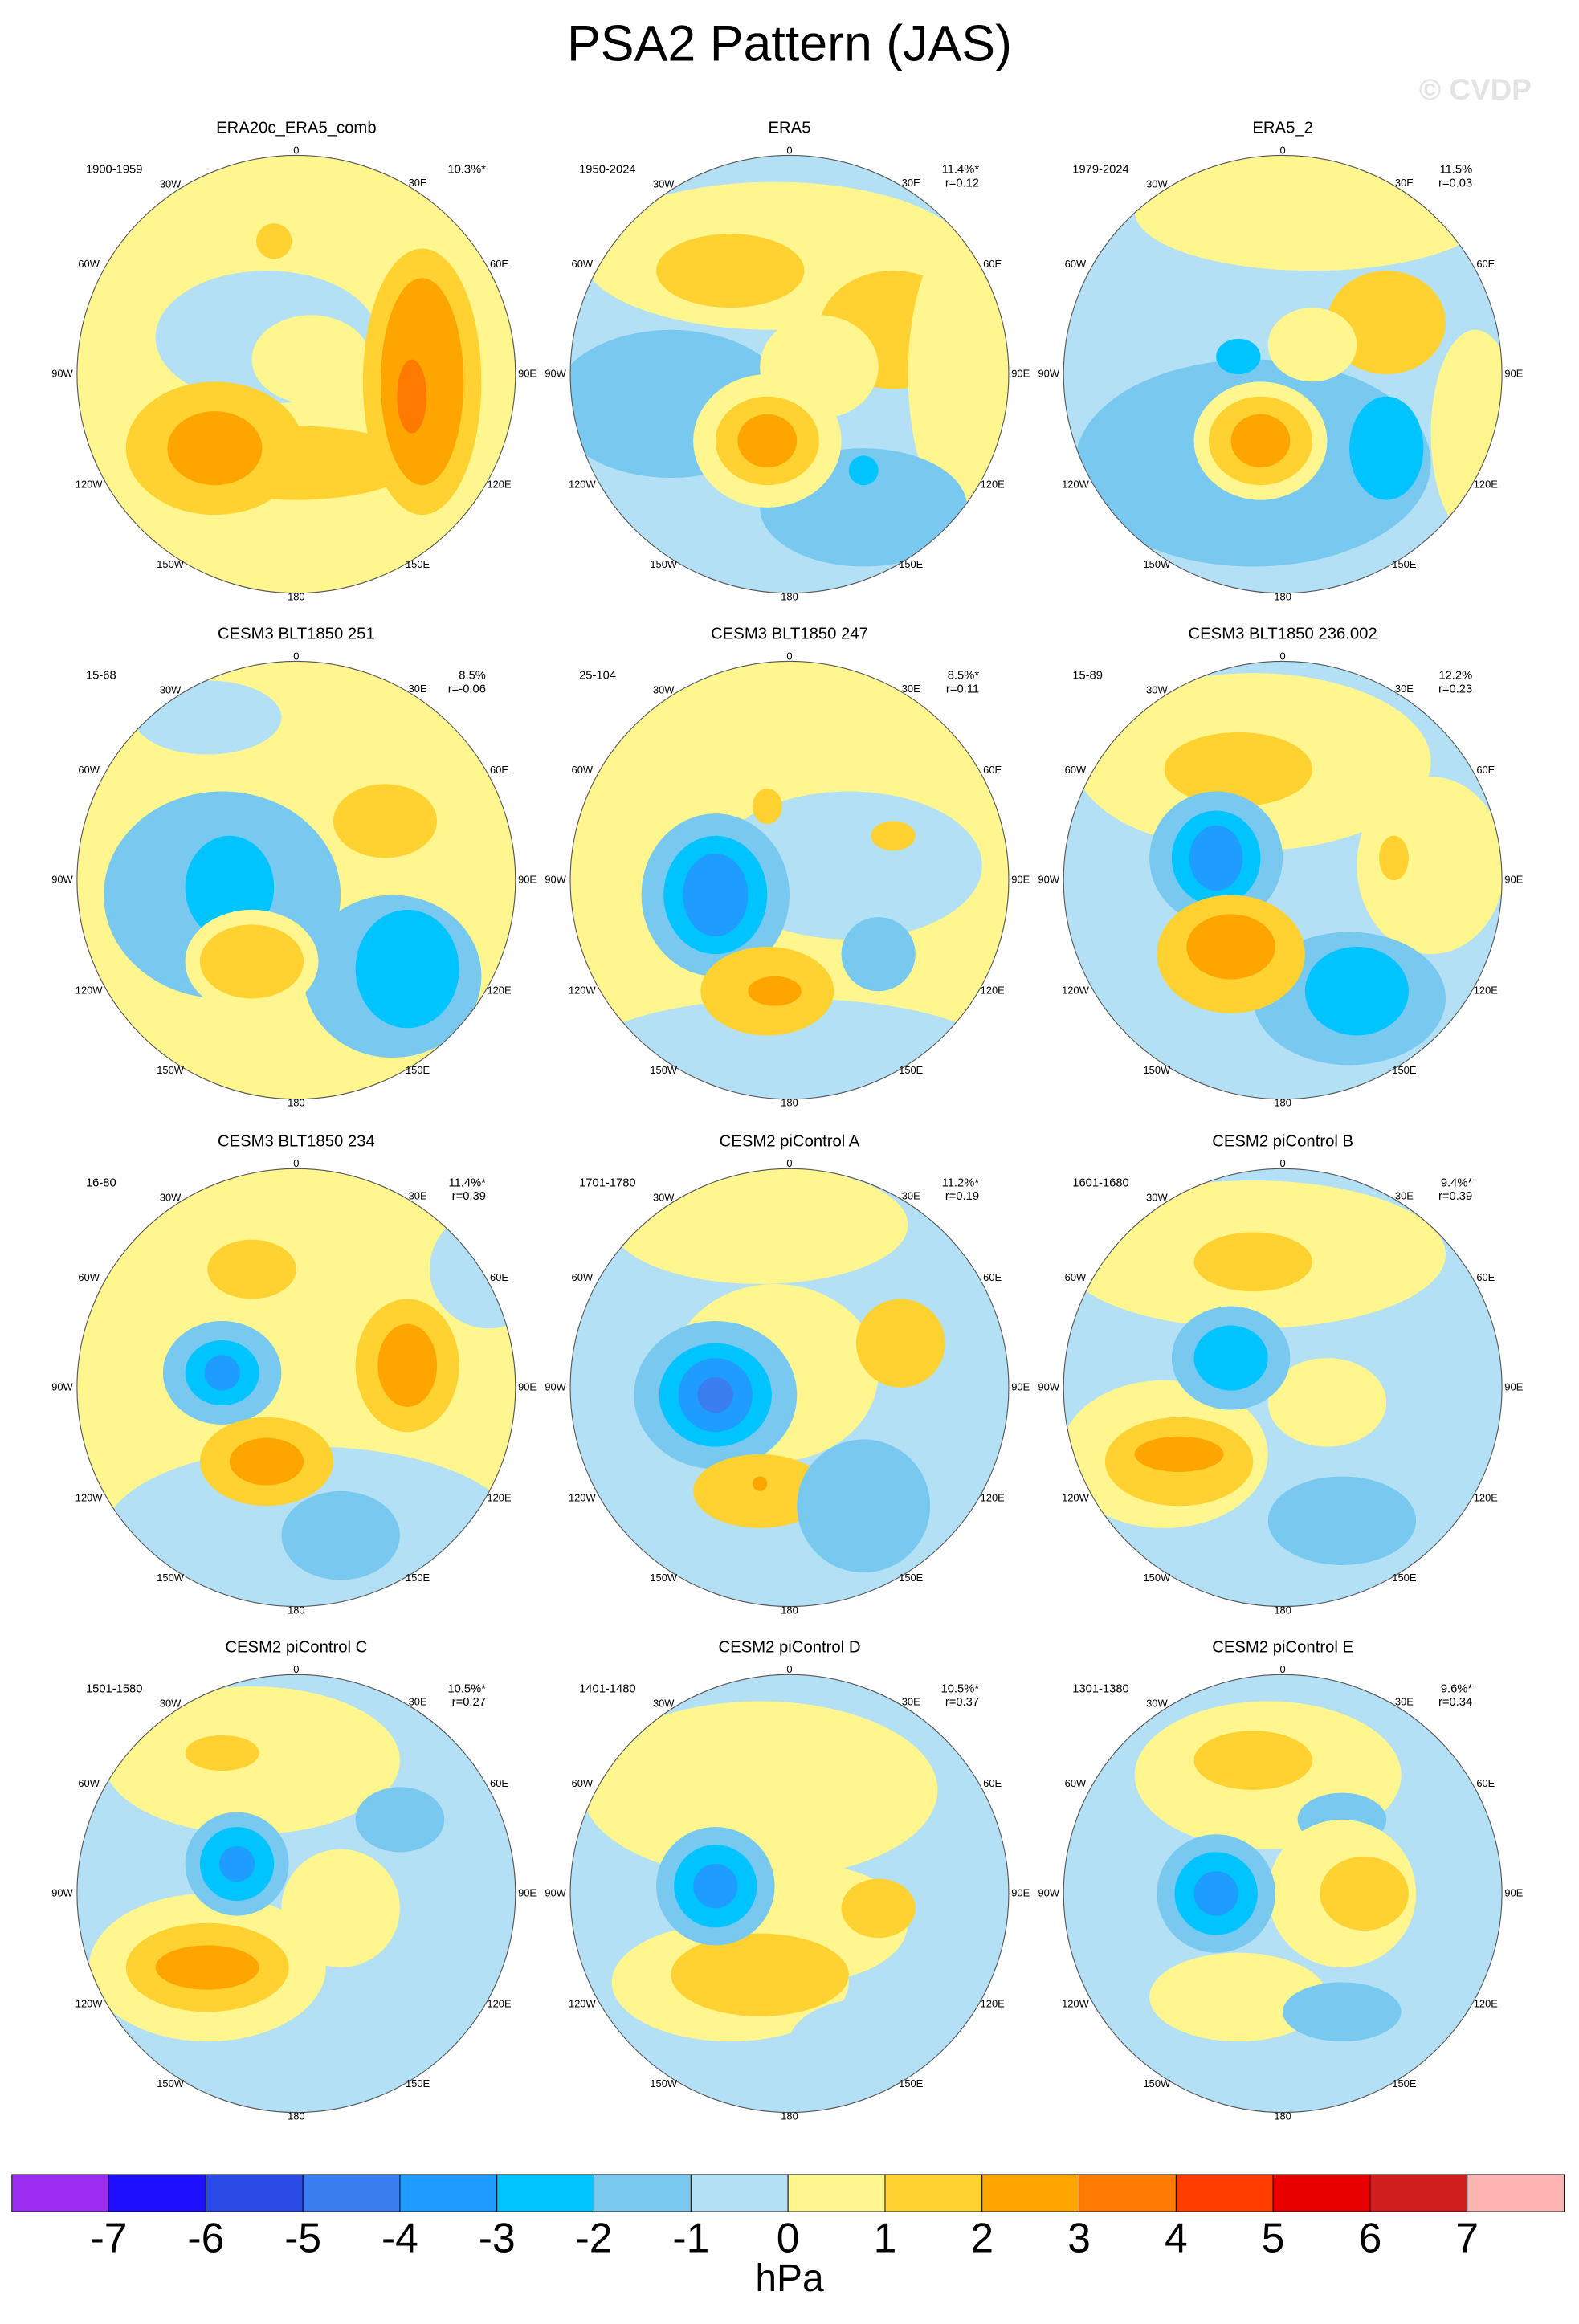  Describe the element at coordinates (205, 2237) in the screenshot. I see `colorbar-tick-label: -6` at that location.